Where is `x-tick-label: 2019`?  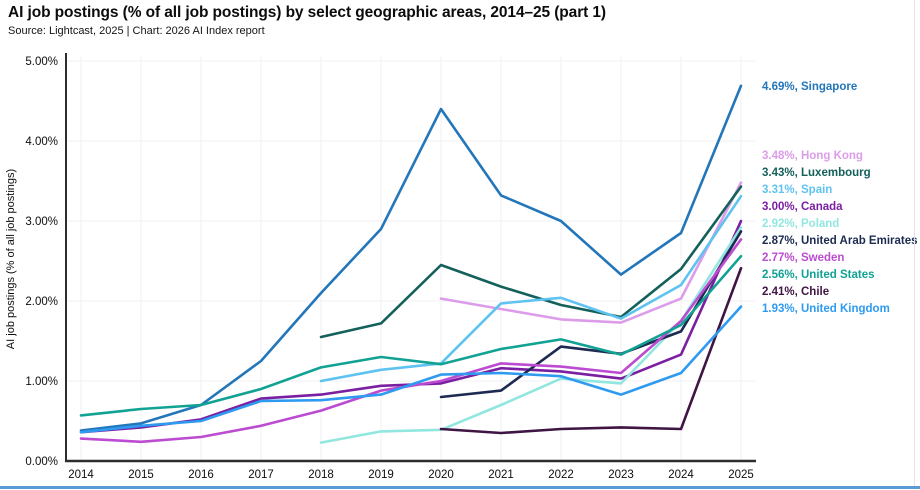
x-tick-label: 2019 is located at coordinates (381, 475).